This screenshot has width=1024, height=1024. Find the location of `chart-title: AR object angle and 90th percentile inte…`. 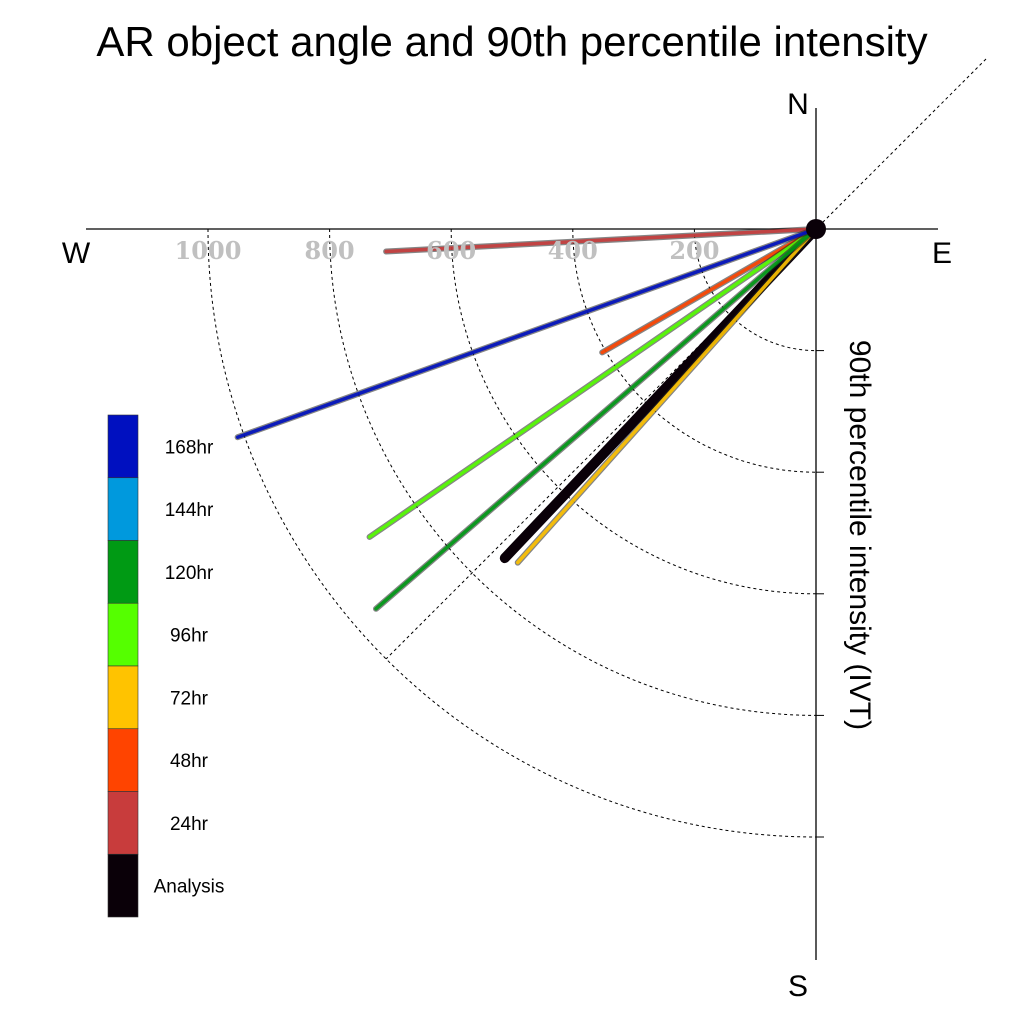

chart-title: AR object angle and 90th percentile inte… is located at coordinates (511, 41).